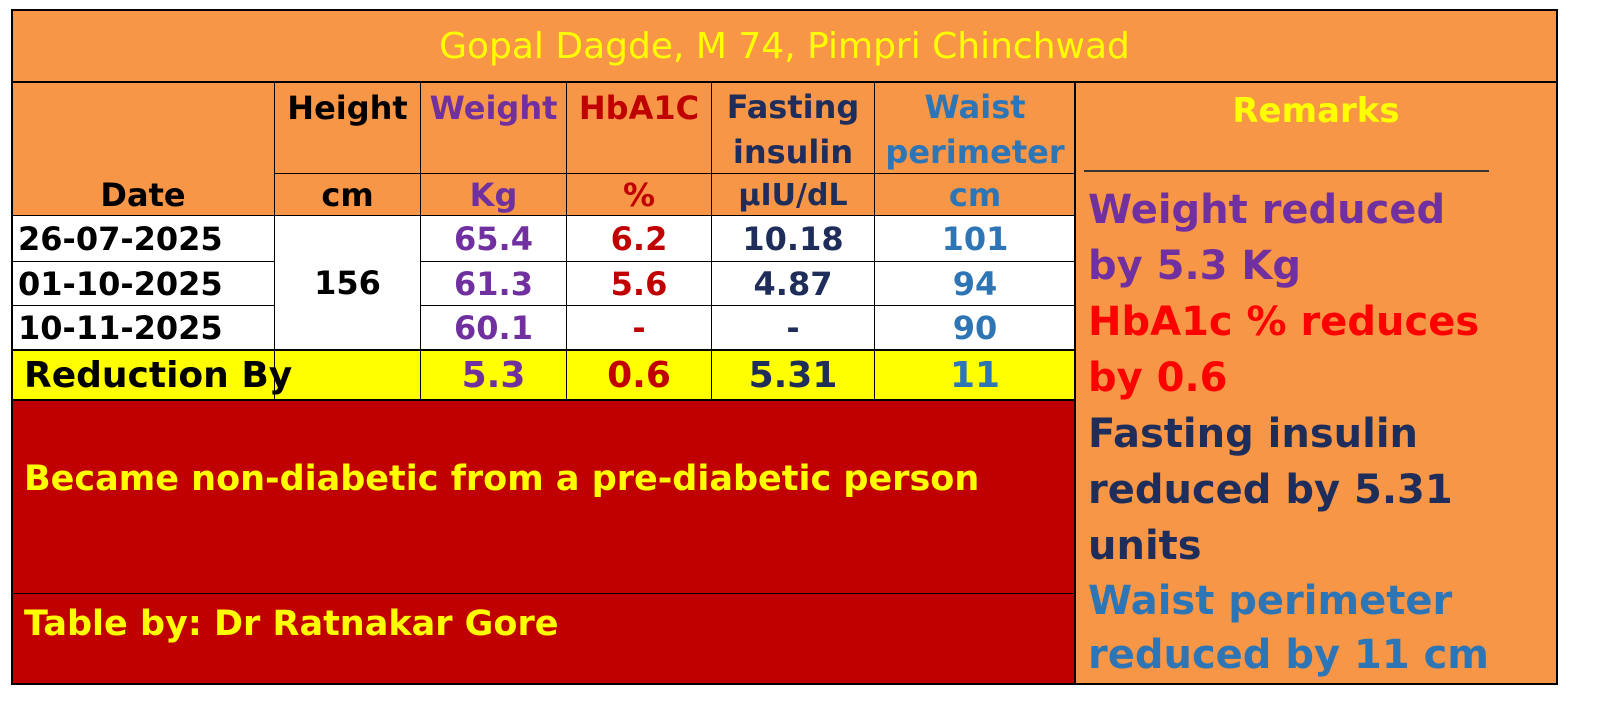  Describe the element at coordinates (12, 347) in the screenshot. I see `border-left` at that location.